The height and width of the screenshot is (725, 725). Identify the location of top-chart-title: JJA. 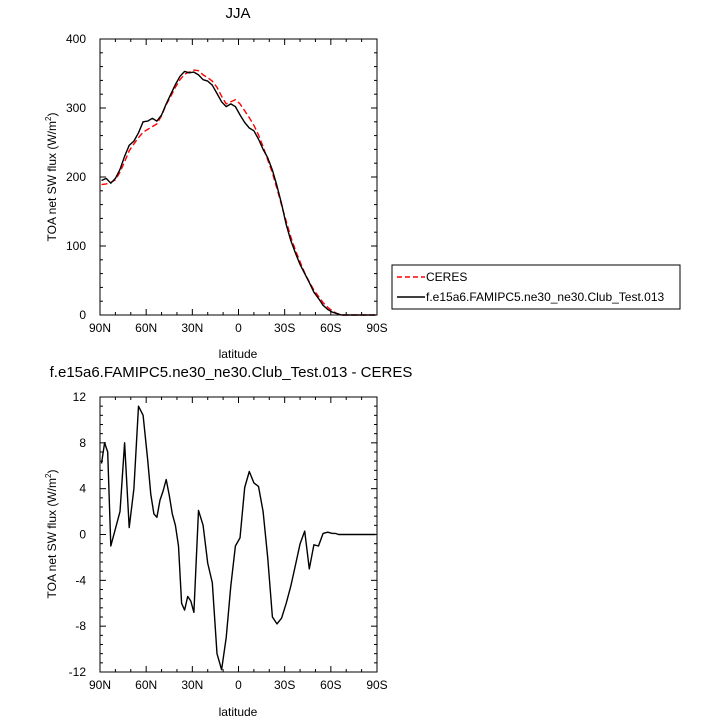
(237, 13).